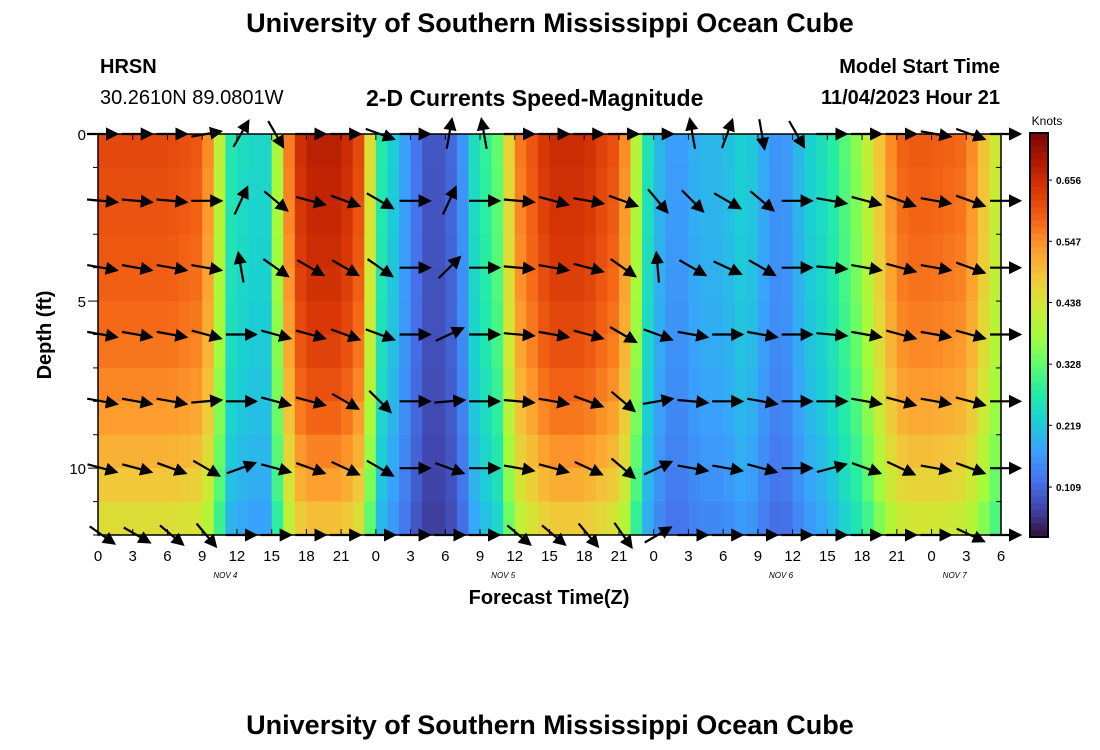 Image resolution: width=1100 pixels, height=750 pixels. Describe the element at coordinates (1047, 121) in the screenshot. I see `colorbar-label: Knots` at that location.